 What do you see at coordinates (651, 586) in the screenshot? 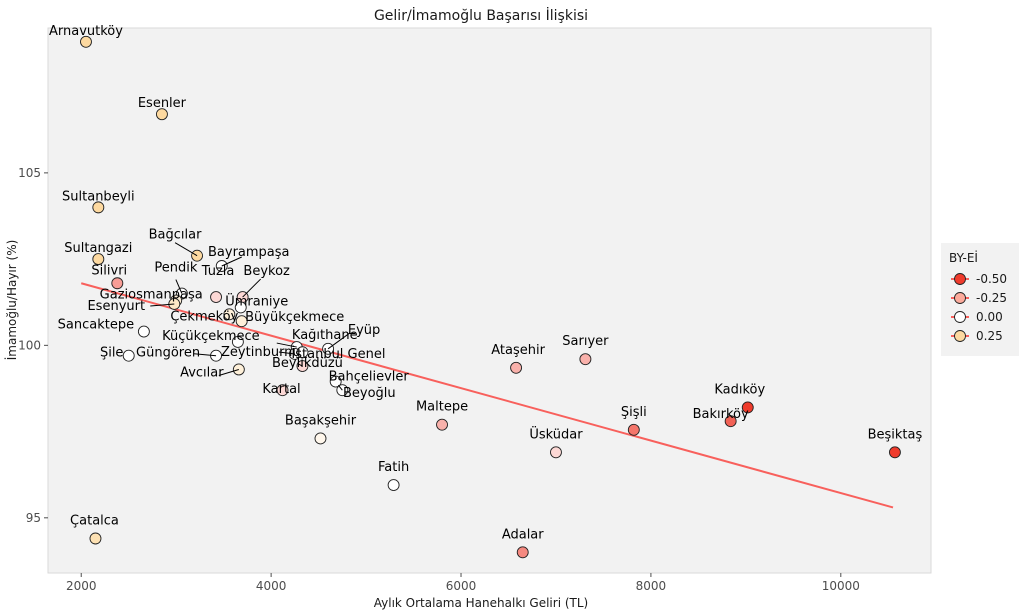
I see `x-tick-label: 8000` at bounding box center [651, 586].